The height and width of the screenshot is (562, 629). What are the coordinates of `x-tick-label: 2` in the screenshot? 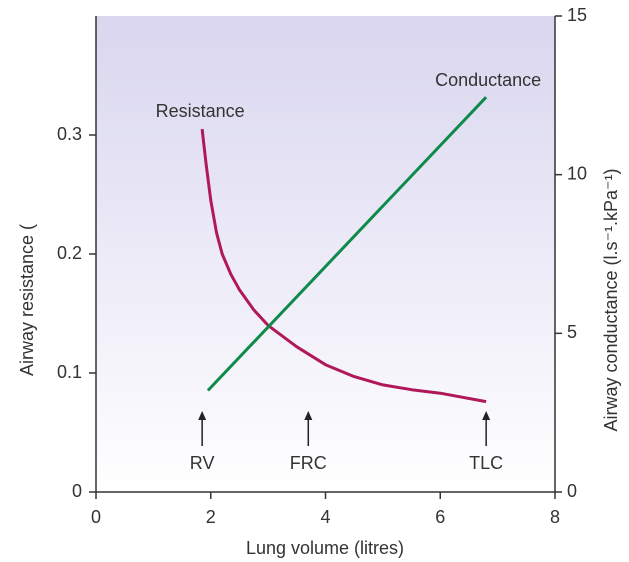 It's located at (211, 517).